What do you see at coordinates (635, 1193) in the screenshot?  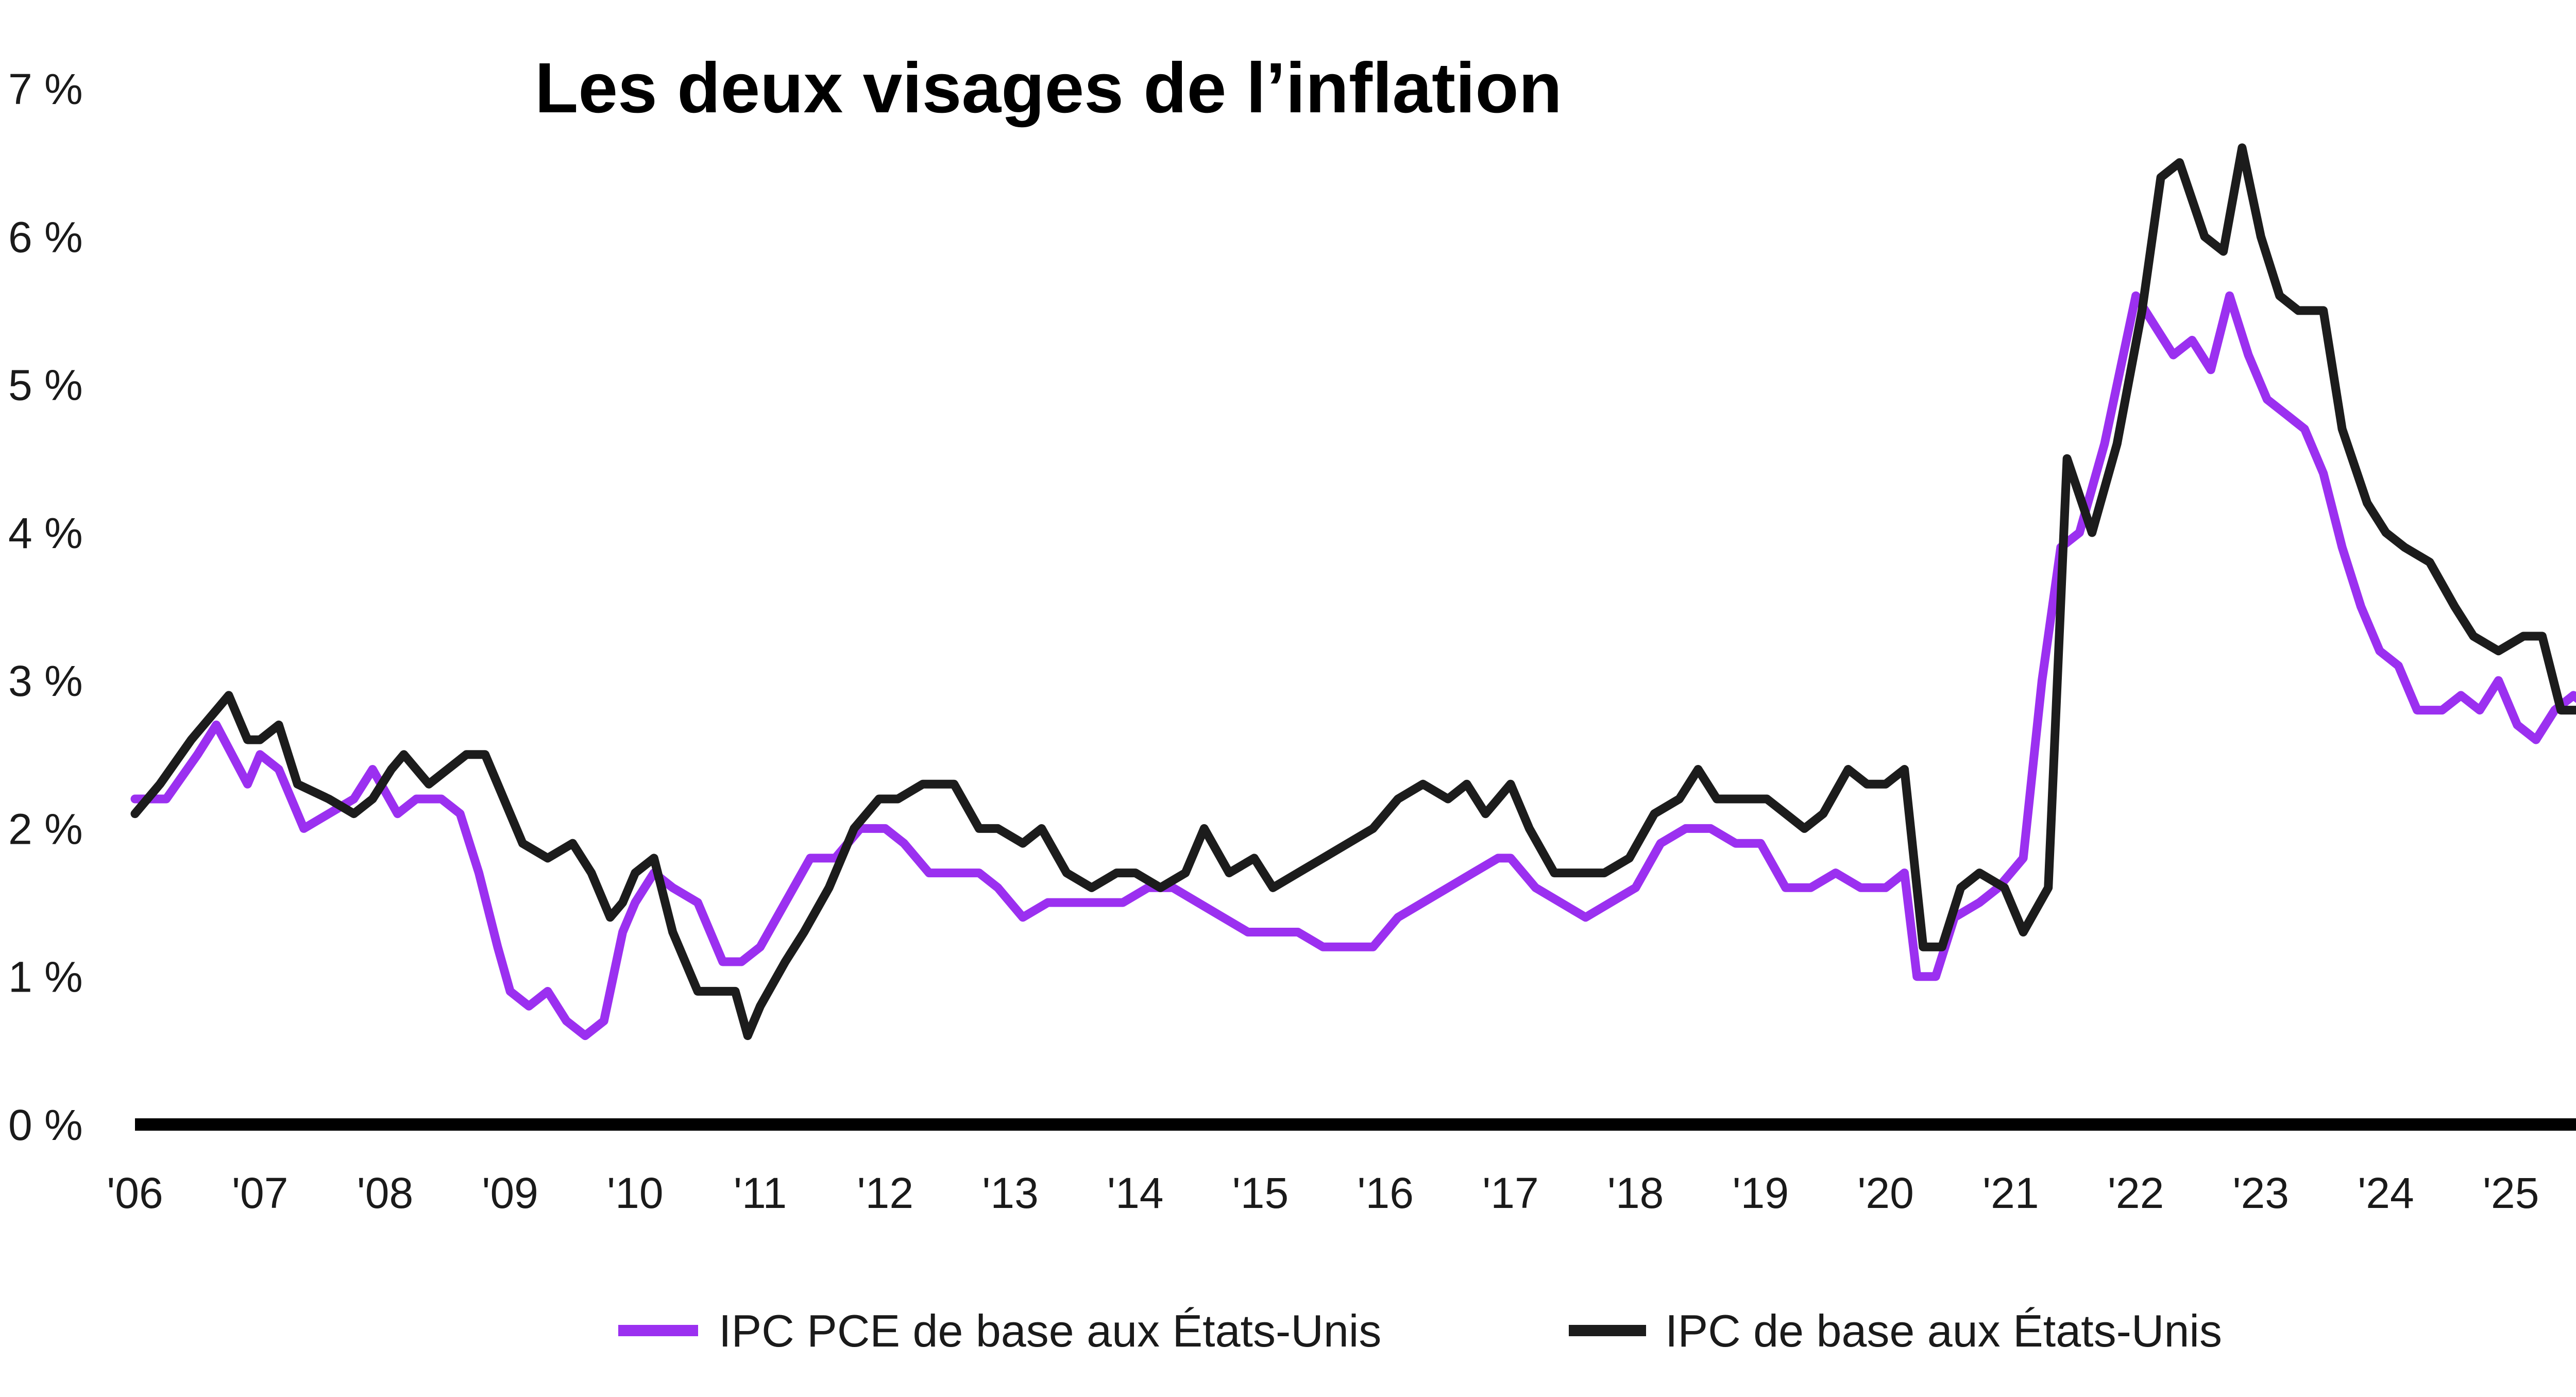 I see `x-tick-label: '10` at bounding box center [635, 1193].